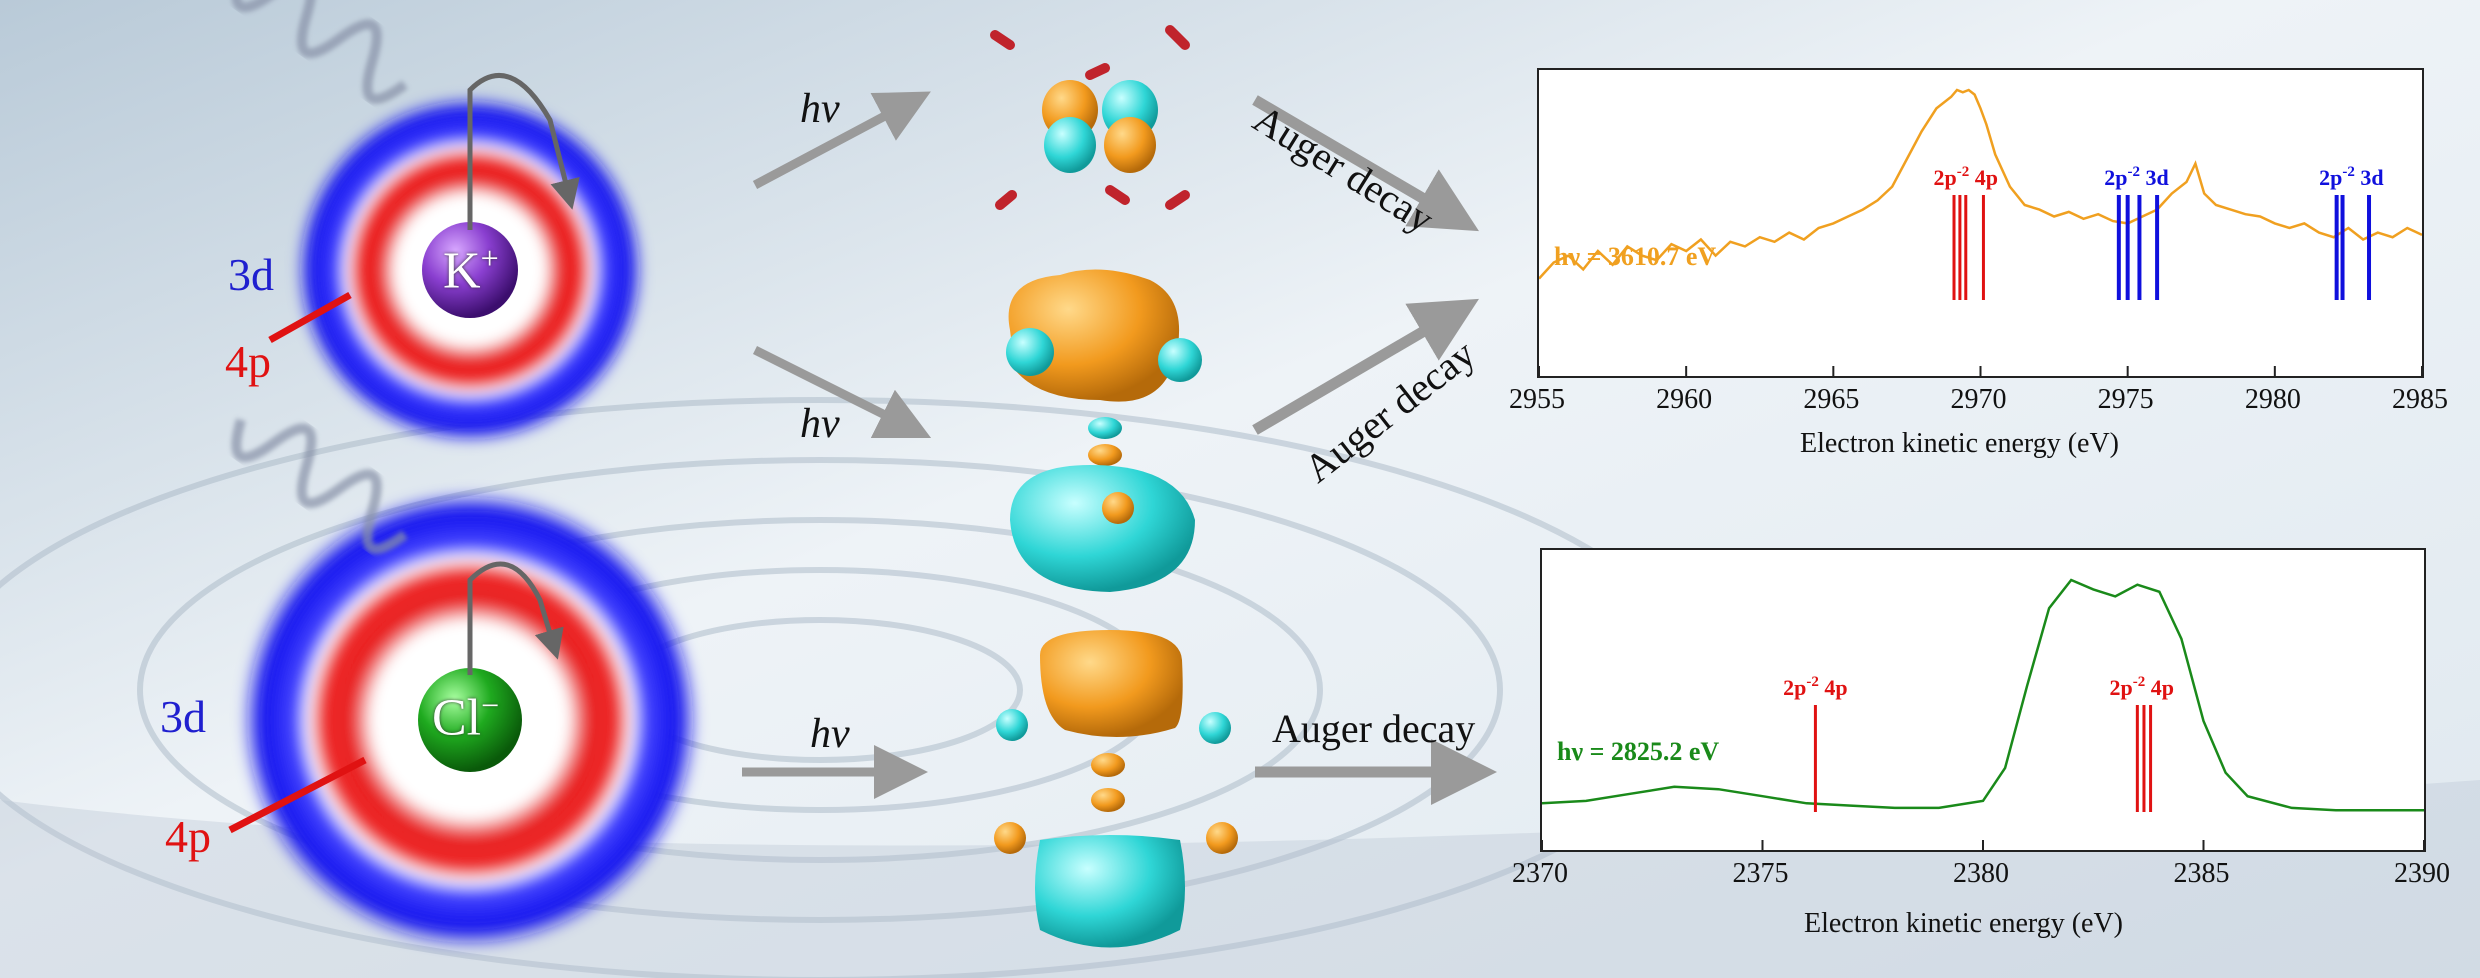  What do you see at coordinates (1760, 873) in the screenshot?
I see `x-tick-label: 2375` at bounding box center [1760, 873].